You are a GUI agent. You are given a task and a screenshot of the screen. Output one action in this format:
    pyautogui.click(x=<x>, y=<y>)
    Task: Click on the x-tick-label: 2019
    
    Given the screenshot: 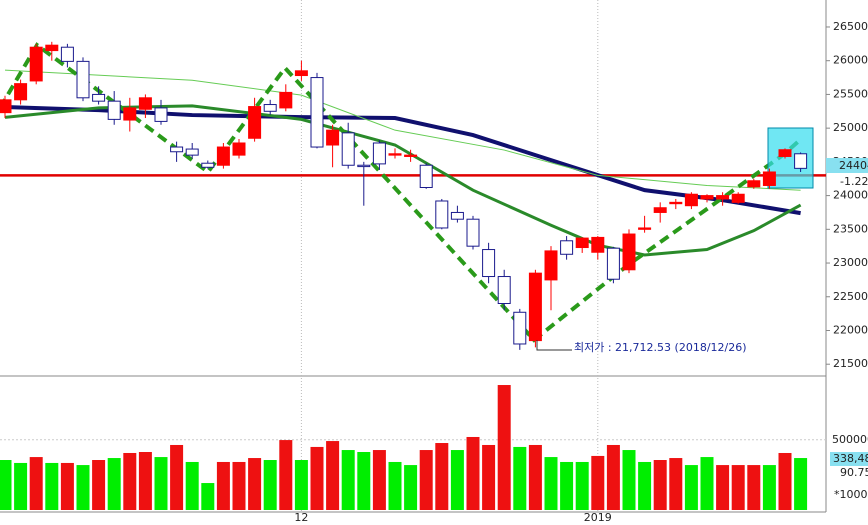 What is the action you would take?
    pyautogui.click(x=598, y=517)
    